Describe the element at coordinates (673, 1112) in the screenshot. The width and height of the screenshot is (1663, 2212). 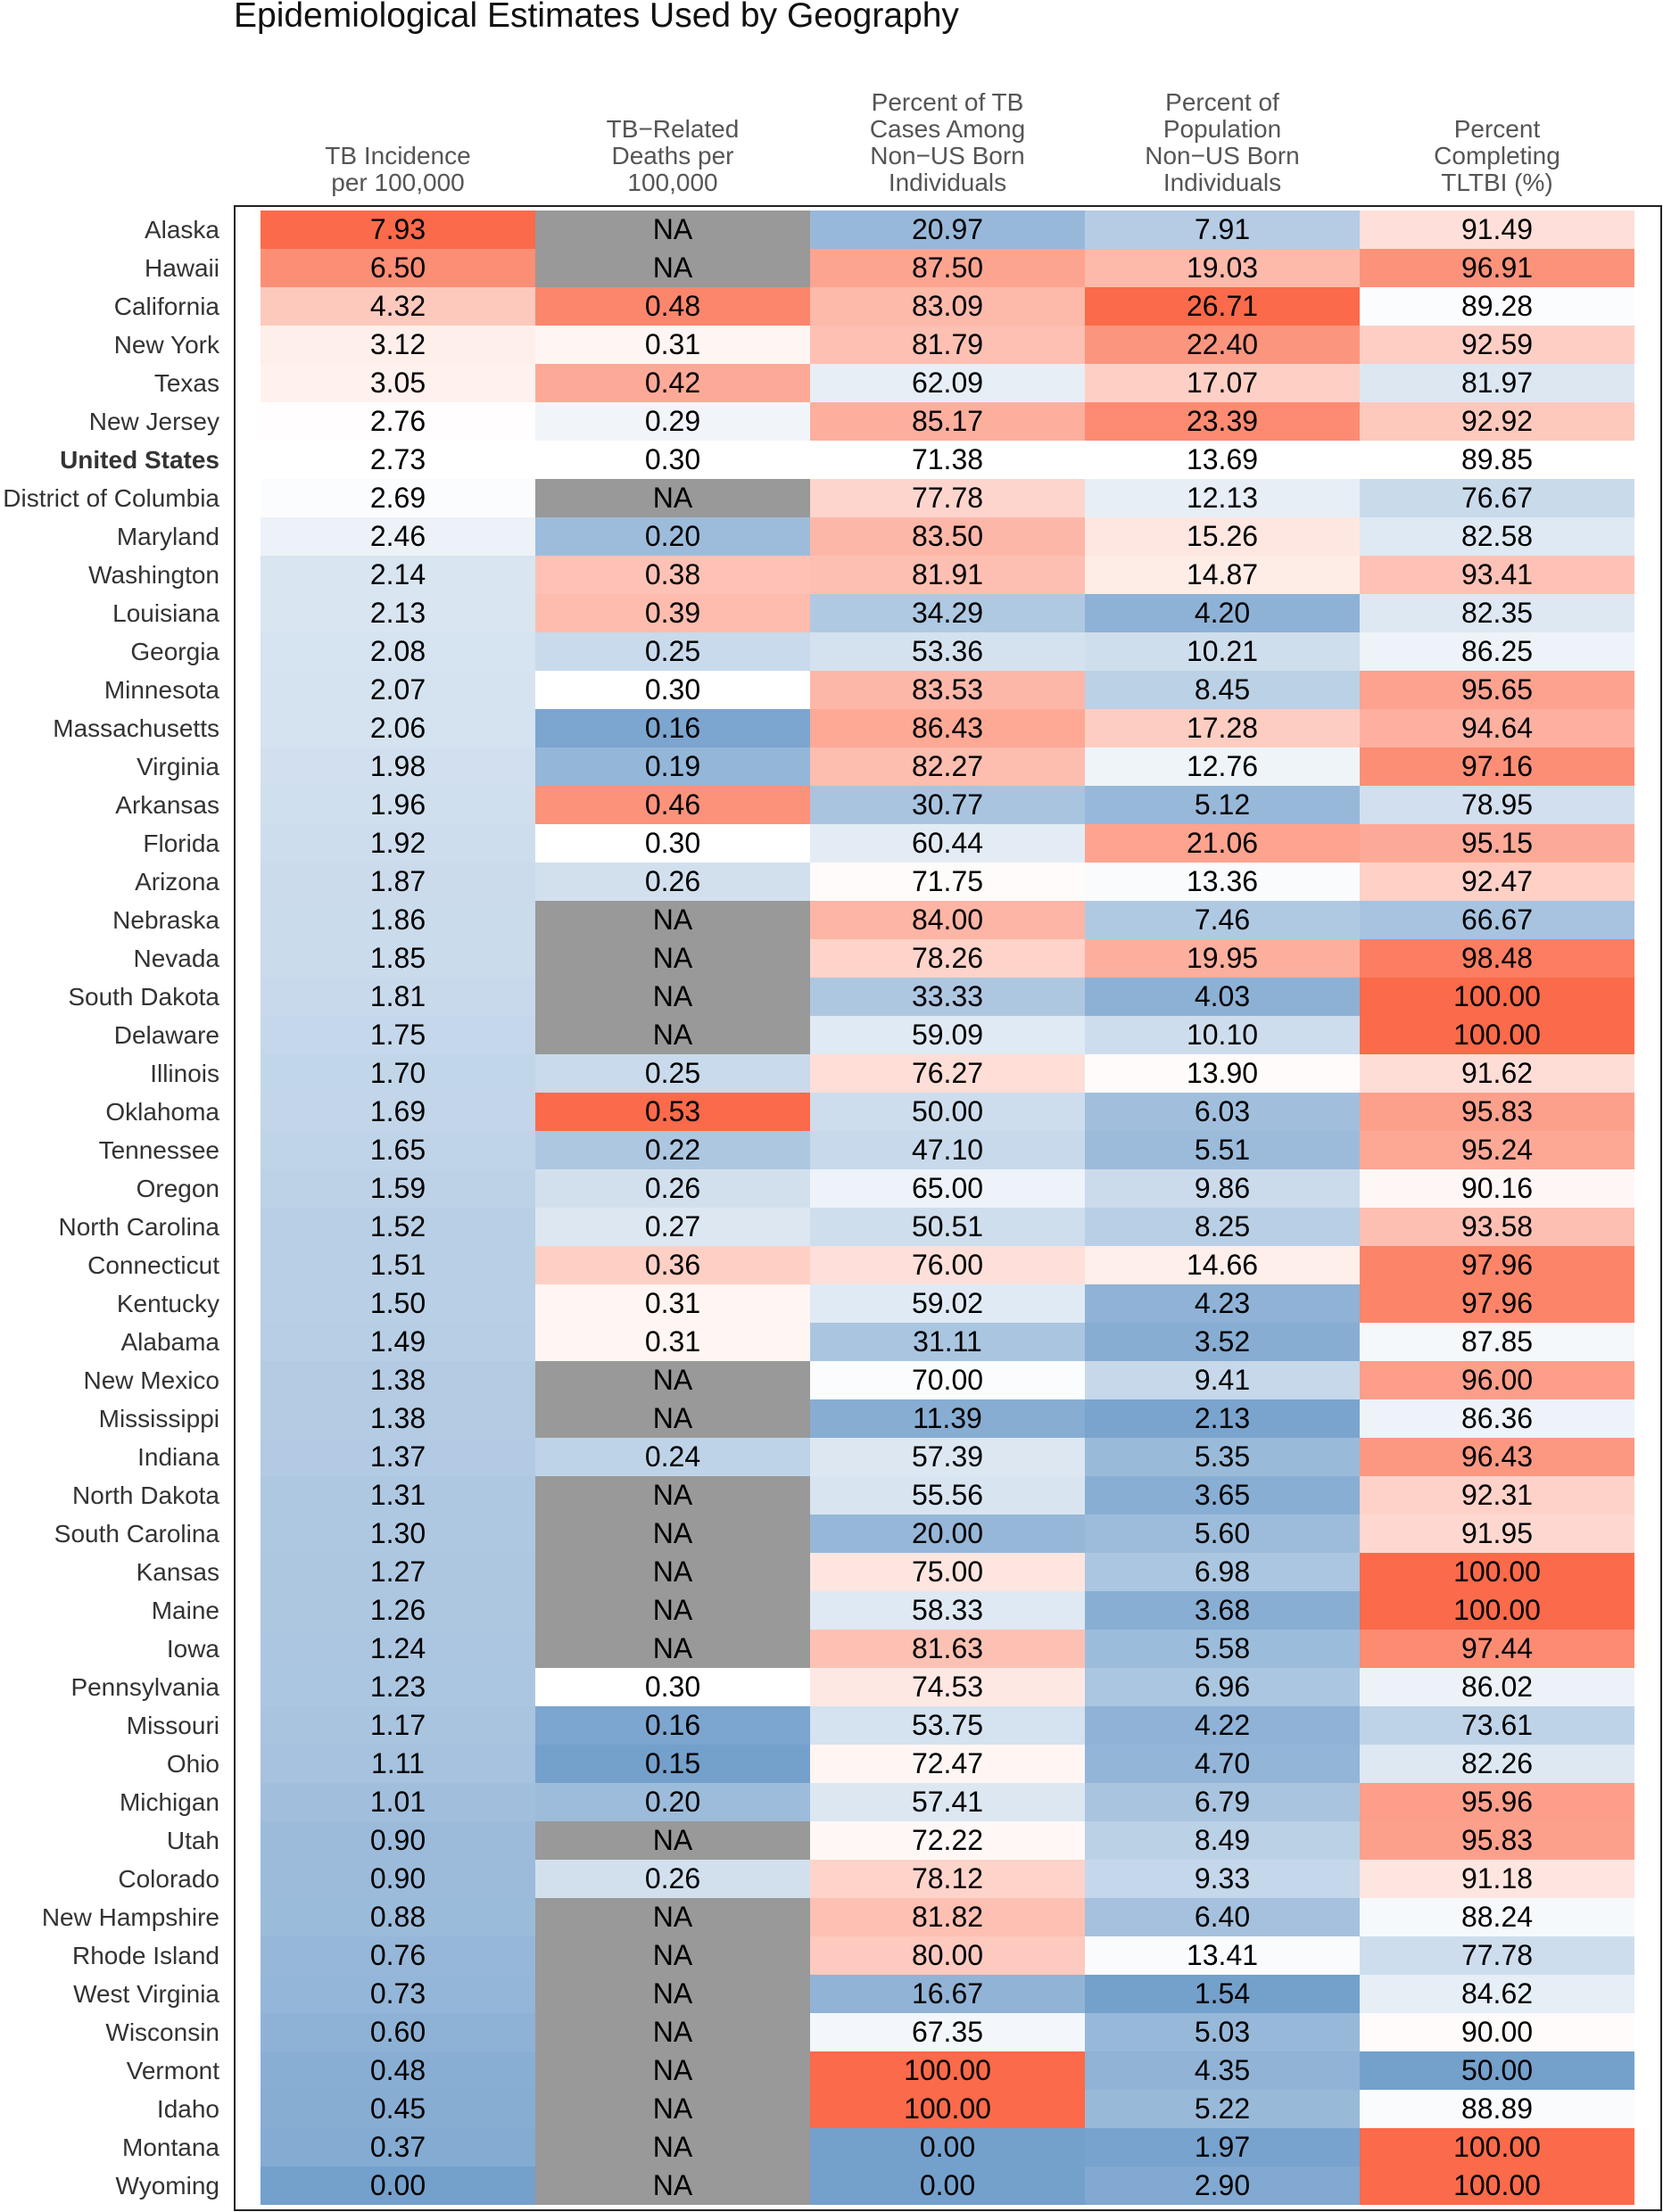
I see `heatmap-cell: 0.53` at that location.